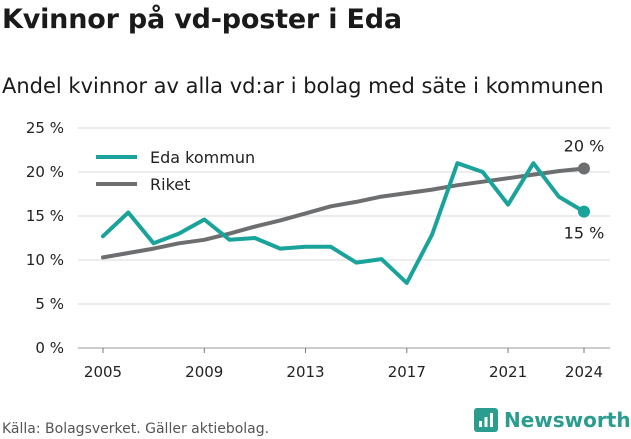 The image size is (631, 439). Describe the element at coordinates (45, 216) in the screenshot. I see `y-tick-label: 15 %` at that location.